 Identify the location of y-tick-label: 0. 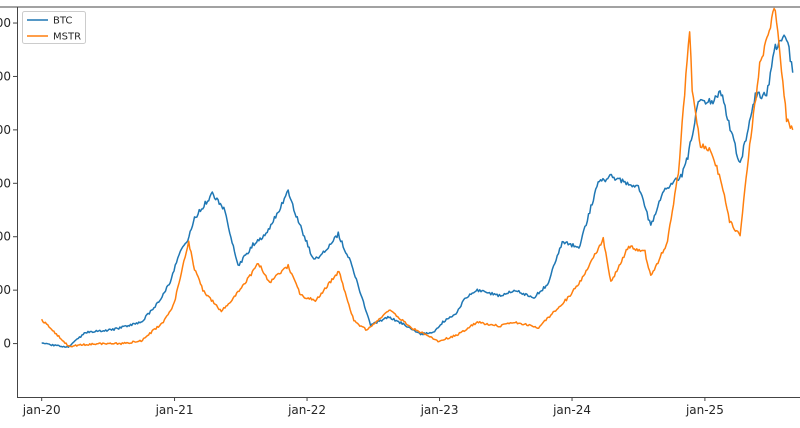
(7, 344).